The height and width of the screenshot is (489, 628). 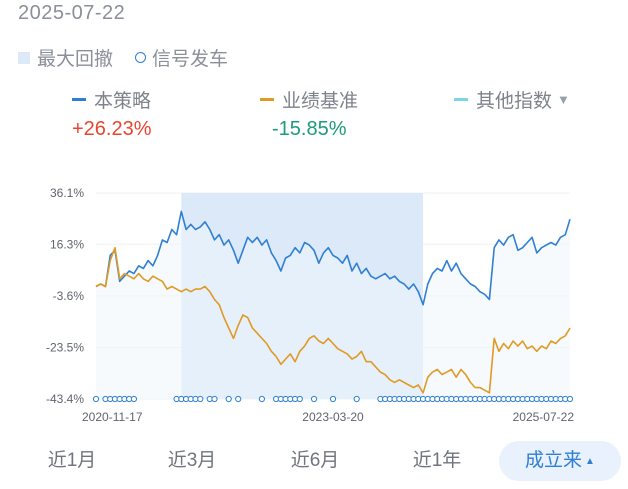 I want to click on tab-1-month: 近1月, so click(x=72, y=460).